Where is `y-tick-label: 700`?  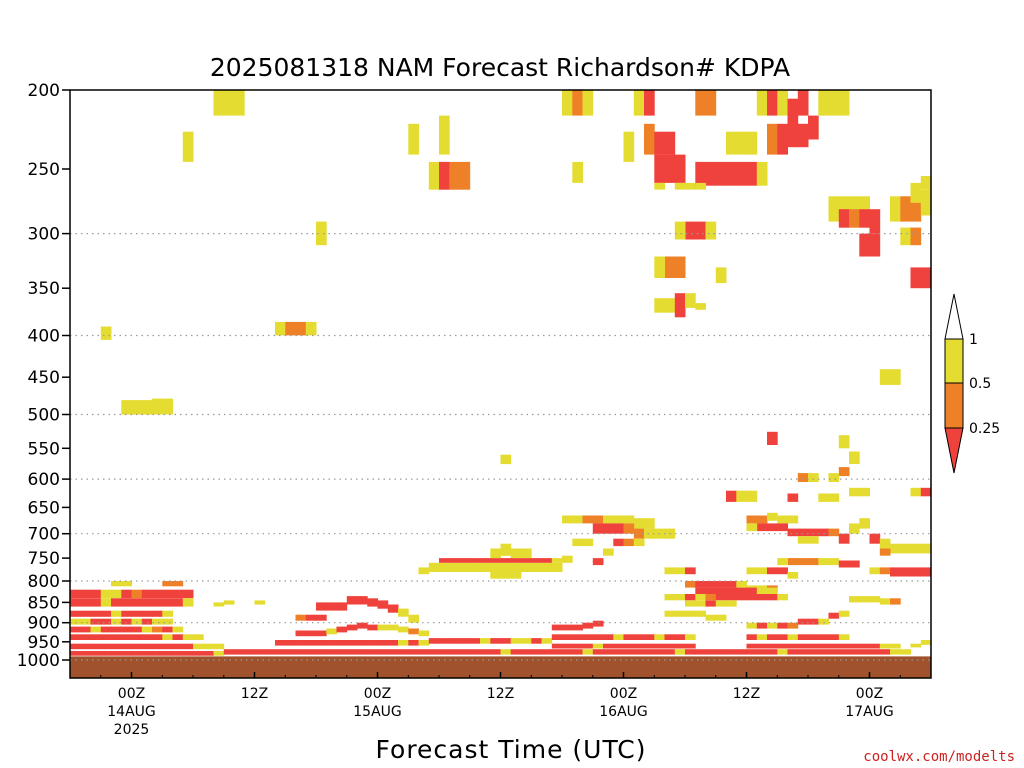
y-tick-label: 700 is located at coordinates (44, 535).